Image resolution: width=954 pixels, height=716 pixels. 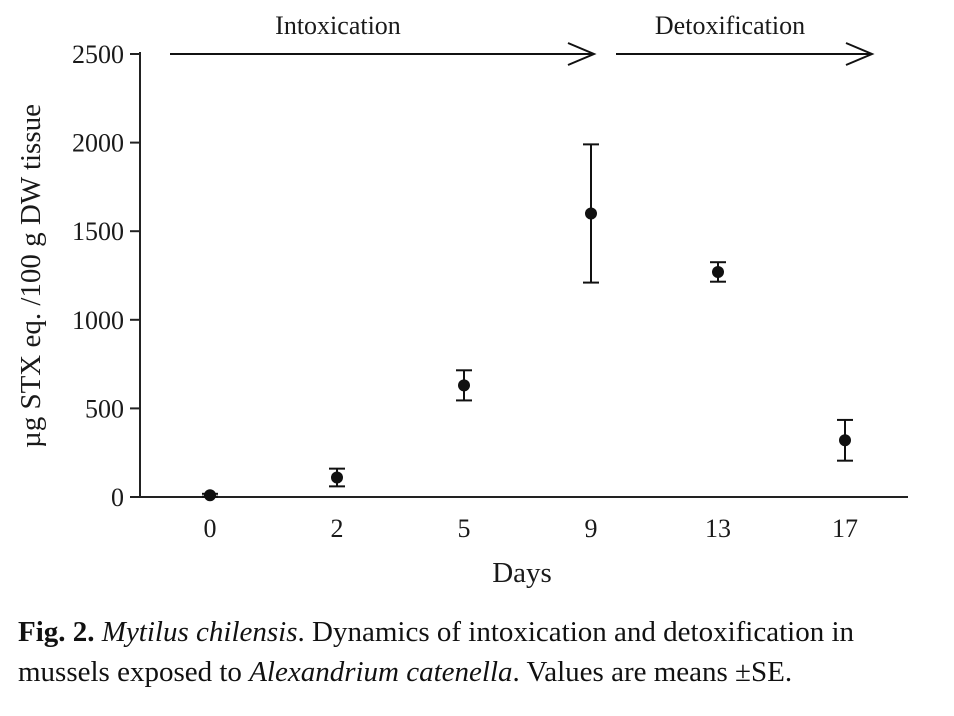 What do you see at coordinates (464, 528) in the screenshot?
I see `x-tick-label: 5` at bounding box center [464, 528].